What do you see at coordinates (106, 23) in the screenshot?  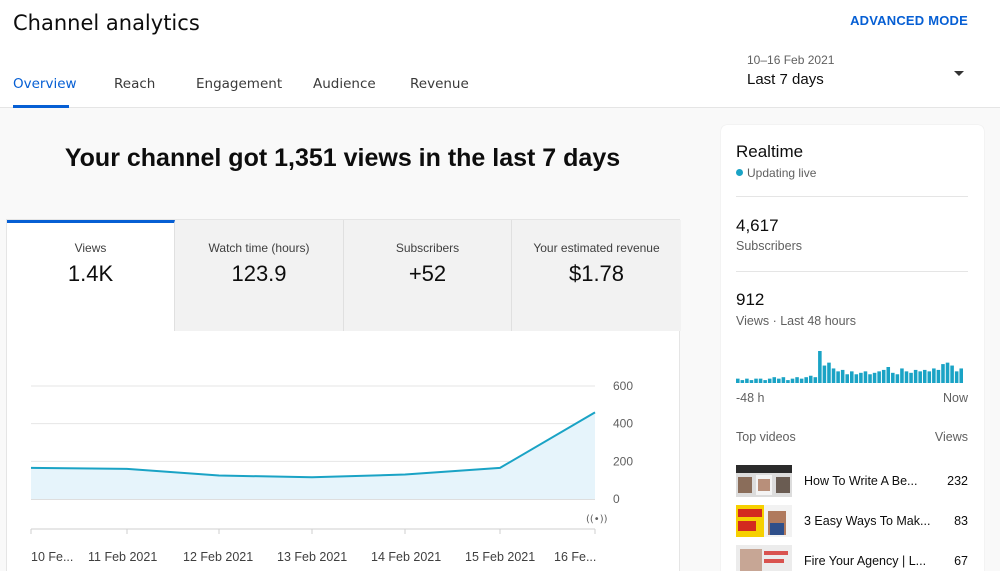 I see `page-title: Channel analytics` at bounding box center [106, 23].